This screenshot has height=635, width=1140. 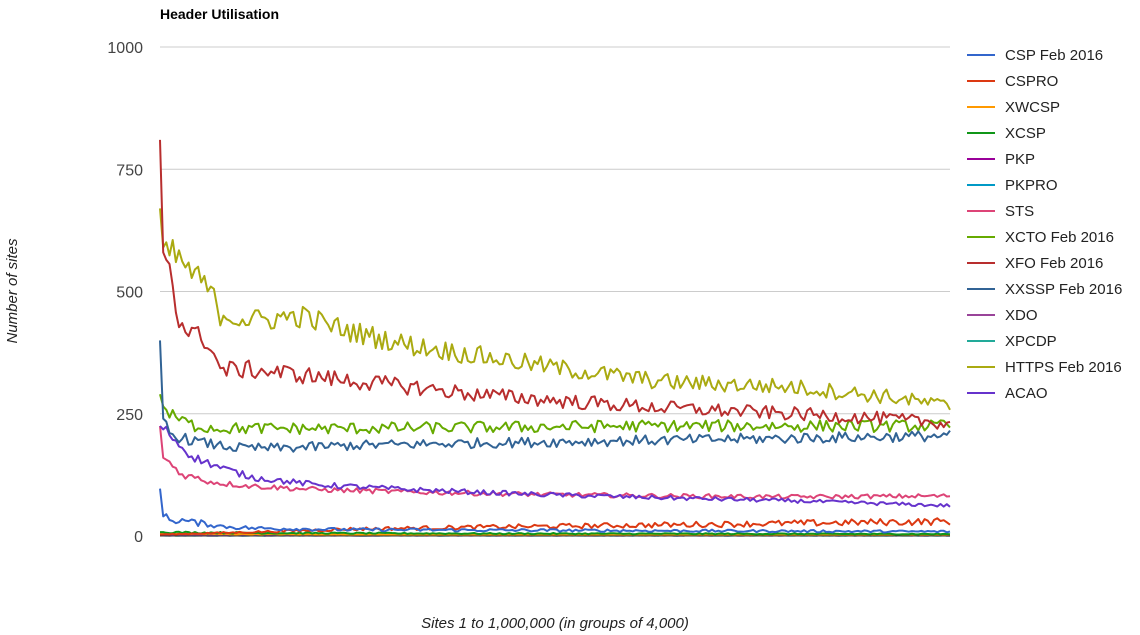 I want to click on y-axis-ticks: 0 250 500 750 1000, so click(x=125, y=293).